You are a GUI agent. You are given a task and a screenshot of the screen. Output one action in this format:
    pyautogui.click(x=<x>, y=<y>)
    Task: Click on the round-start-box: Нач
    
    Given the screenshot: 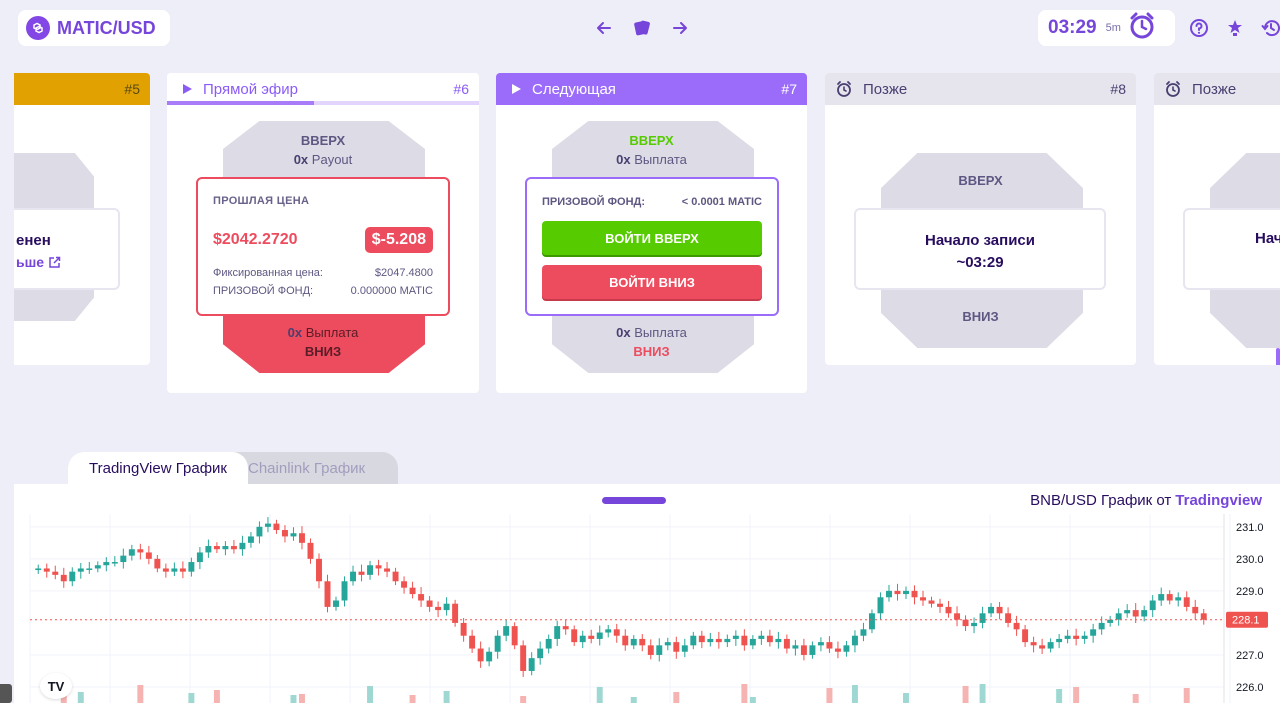 What is the action you would take?
    pyautogui.click(x=1231, y=249)
    